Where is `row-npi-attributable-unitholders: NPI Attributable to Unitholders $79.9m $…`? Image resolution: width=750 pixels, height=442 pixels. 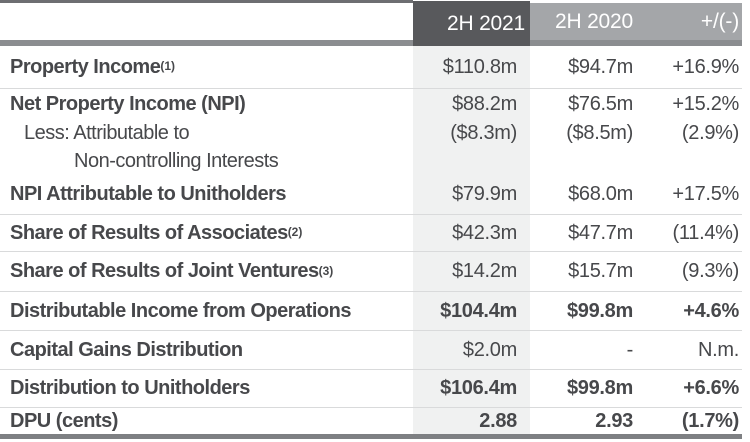
row-npi-attributable-unitholders: NPI Attributable to Unitholders $79.9m $… is located at coordinates (371, 194).